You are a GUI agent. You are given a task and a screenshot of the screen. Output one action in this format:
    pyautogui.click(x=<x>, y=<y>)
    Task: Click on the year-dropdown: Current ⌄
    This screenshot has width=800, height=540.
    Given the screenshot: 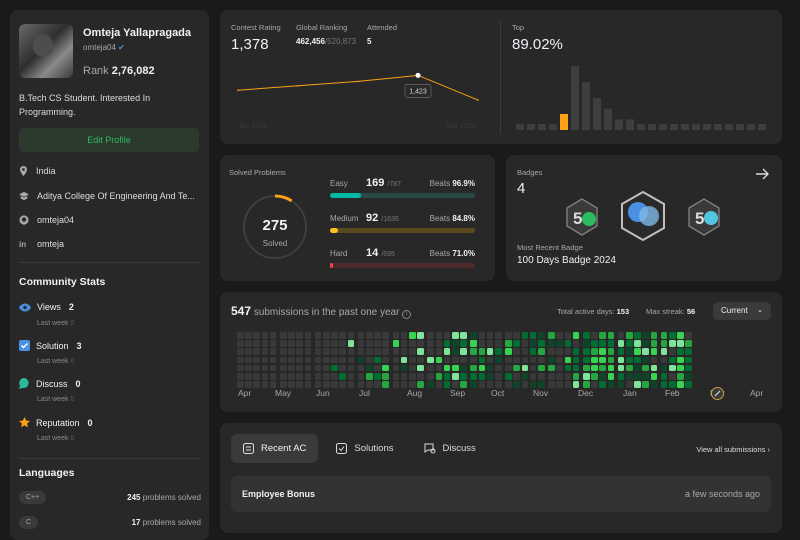 What is the action you would take?
    pyautogui.click(x=742, y=311)
    